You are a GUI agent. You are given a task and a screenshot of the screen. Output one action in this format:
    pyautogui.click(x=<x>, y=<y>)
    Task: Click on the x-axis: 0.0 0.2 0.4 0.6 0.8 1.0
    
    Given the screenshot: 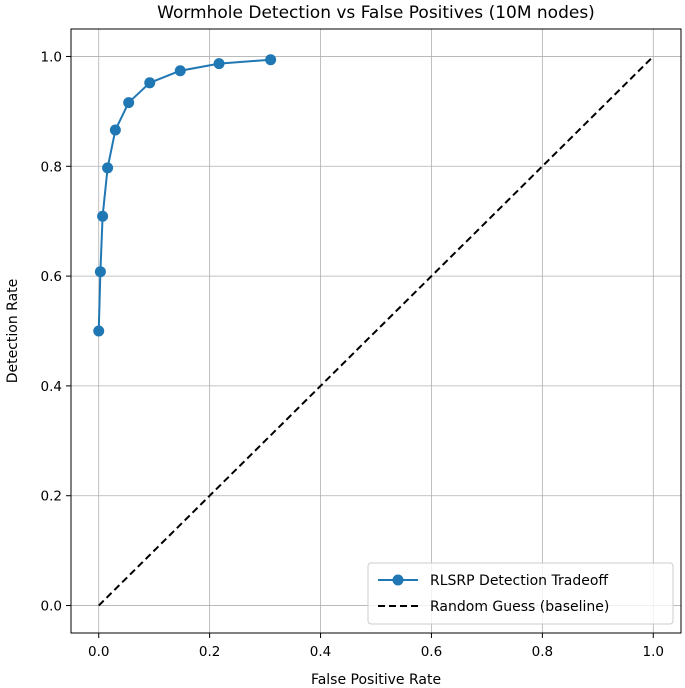 What is the action you would take?
    pyautogui.click(x=376, y=646)
    